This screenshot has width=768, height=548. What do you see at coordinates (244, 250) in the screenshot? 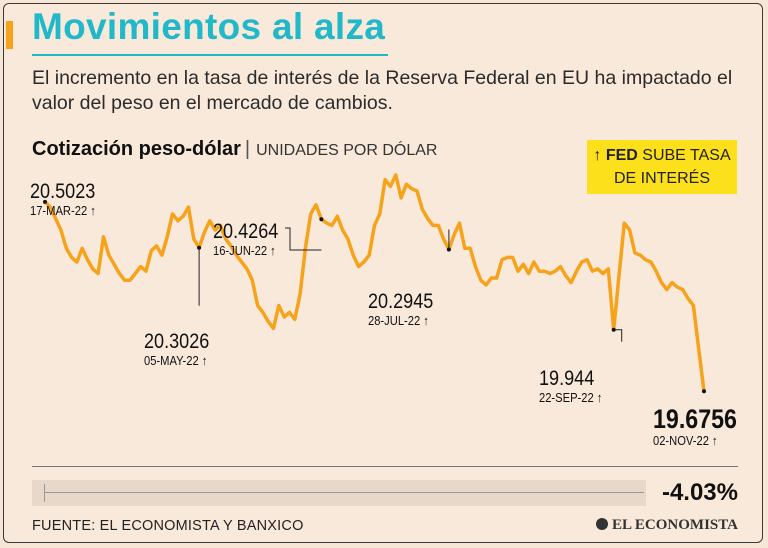
I see `annotation-date: 16-JUN-22 ↑` at bounding box center [244, 250].